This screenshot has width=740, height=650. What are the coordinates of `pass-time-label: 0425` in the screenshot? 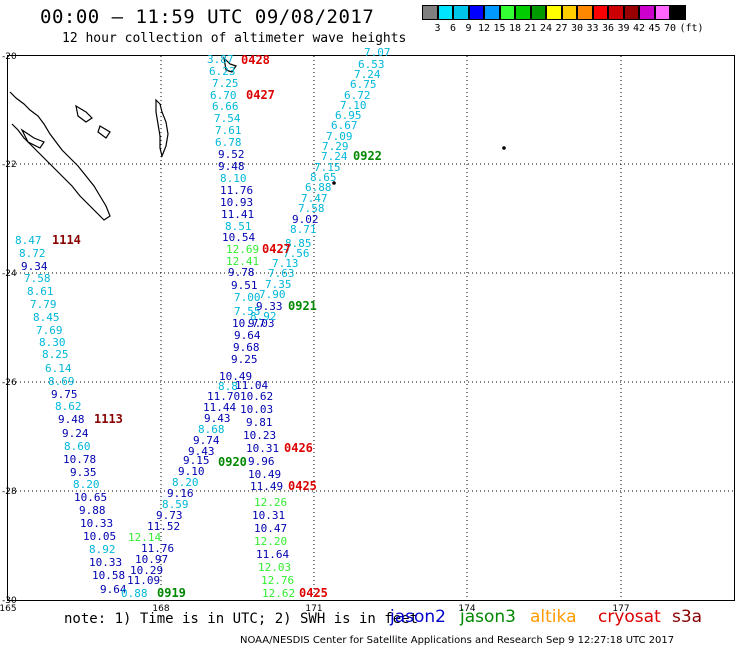 It's located at (313, 593).